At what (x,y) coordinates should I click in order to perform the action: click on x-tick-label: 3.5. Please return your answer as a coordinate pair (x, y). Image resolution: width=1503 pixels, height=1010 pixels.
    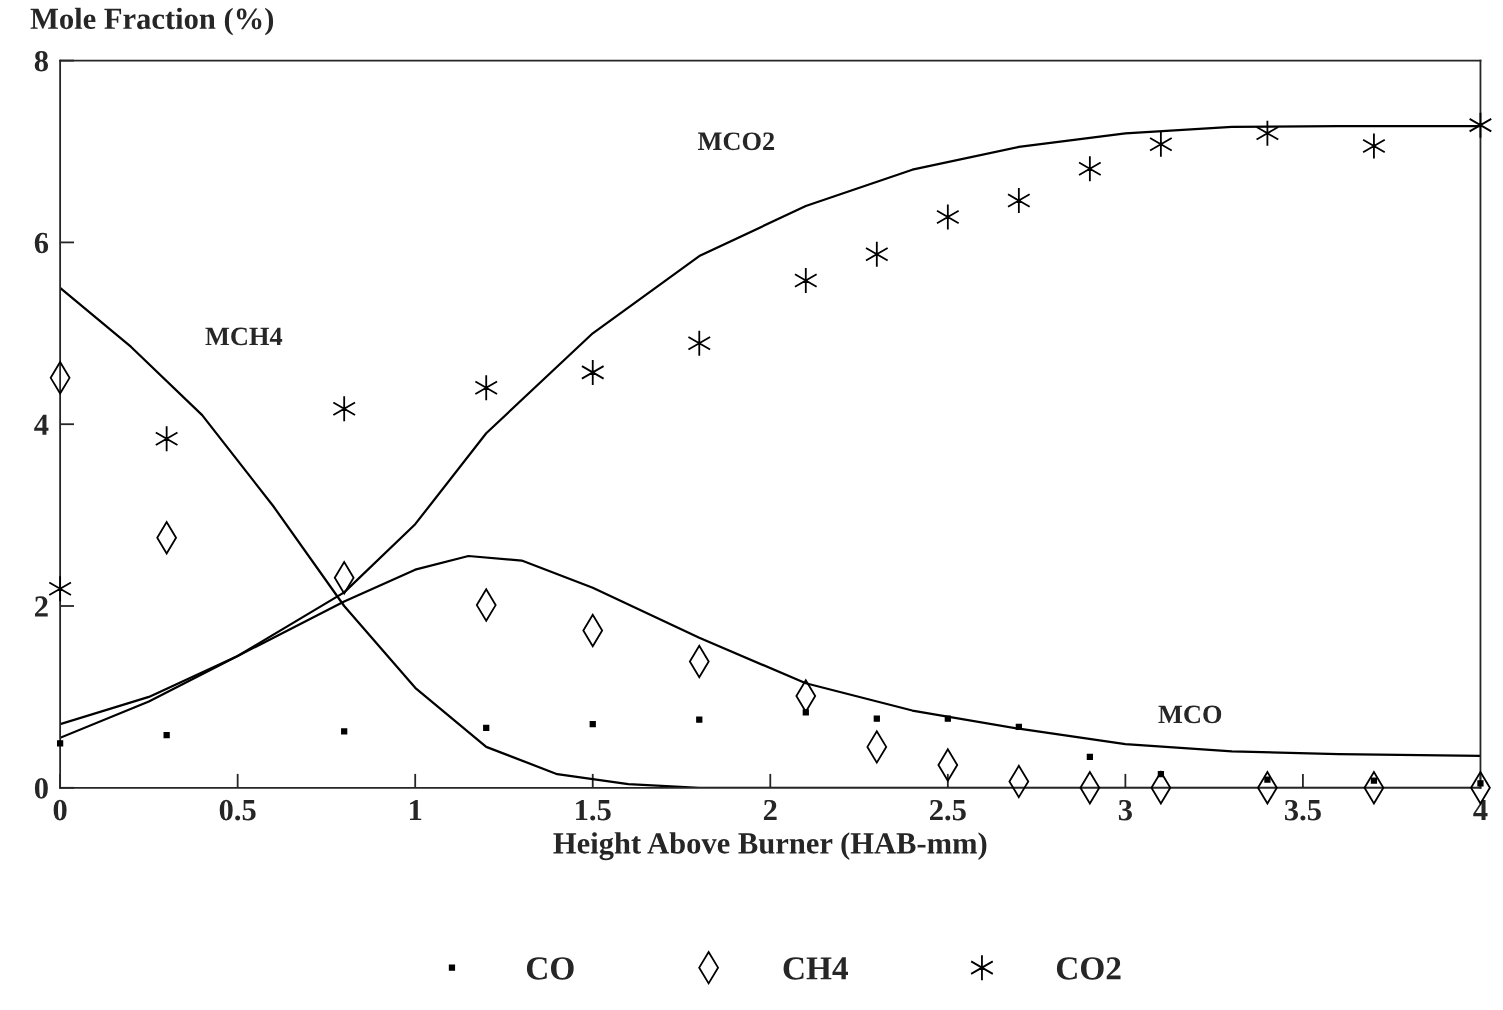
    Looking at the image, I should click on (1302, 810).